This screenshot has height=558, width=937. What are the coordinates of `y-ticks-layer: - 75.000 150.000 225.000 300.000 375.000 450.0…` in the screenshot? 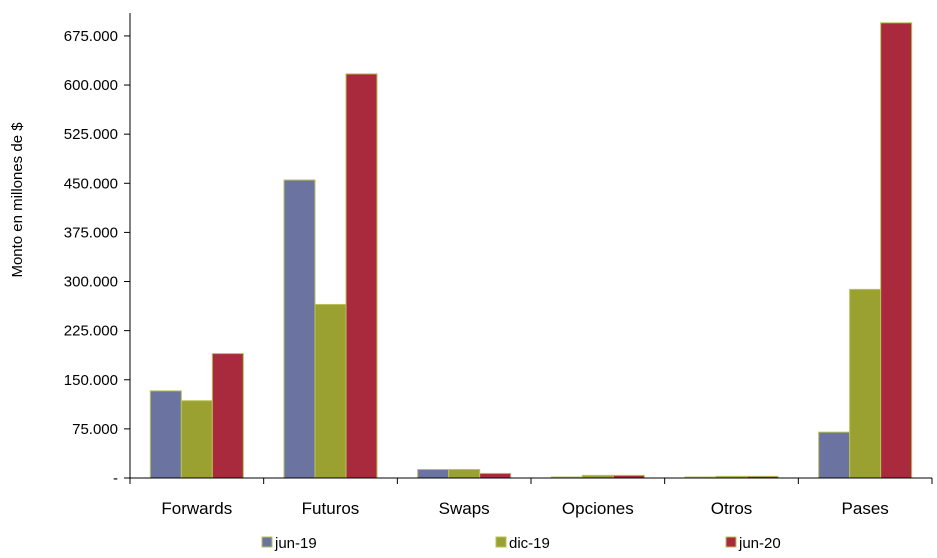 It's located at (97, 257).